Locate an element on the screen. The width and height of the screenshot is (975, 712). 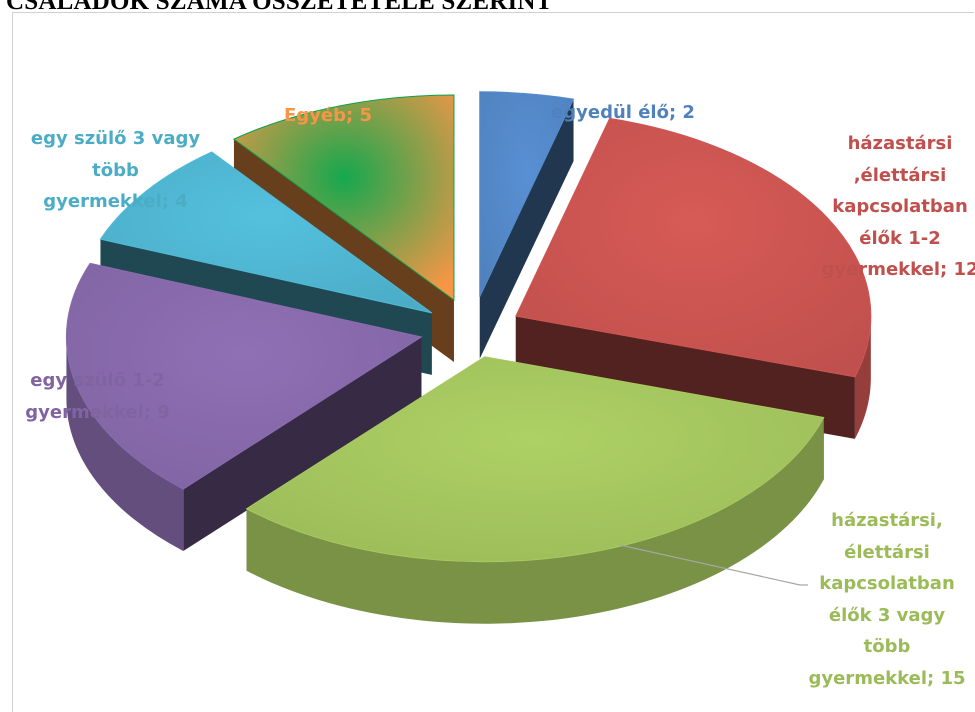
data-label-5: egy szülő 3 vagy több gyermekkel; 4 is located at coordinates (115, 170).